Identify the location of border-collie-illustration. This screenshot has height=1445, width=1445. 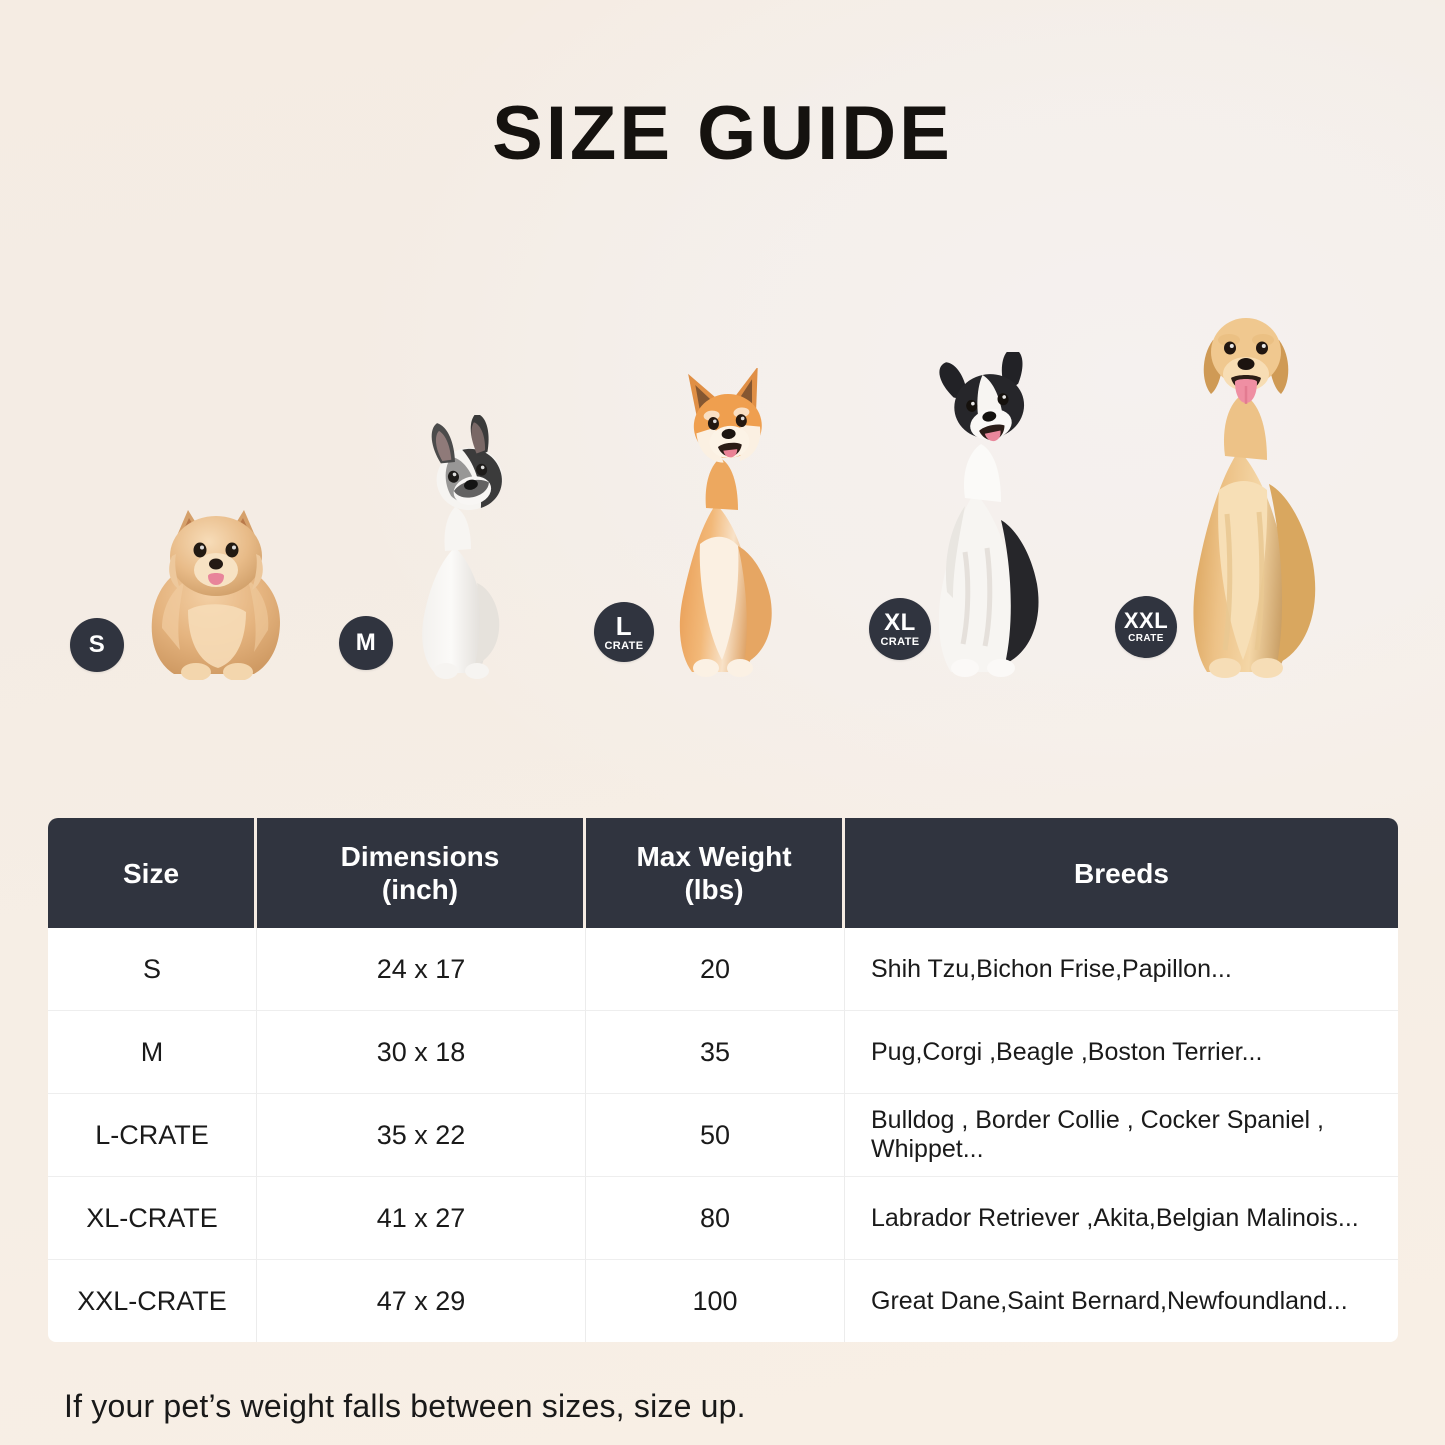
(988, 514).